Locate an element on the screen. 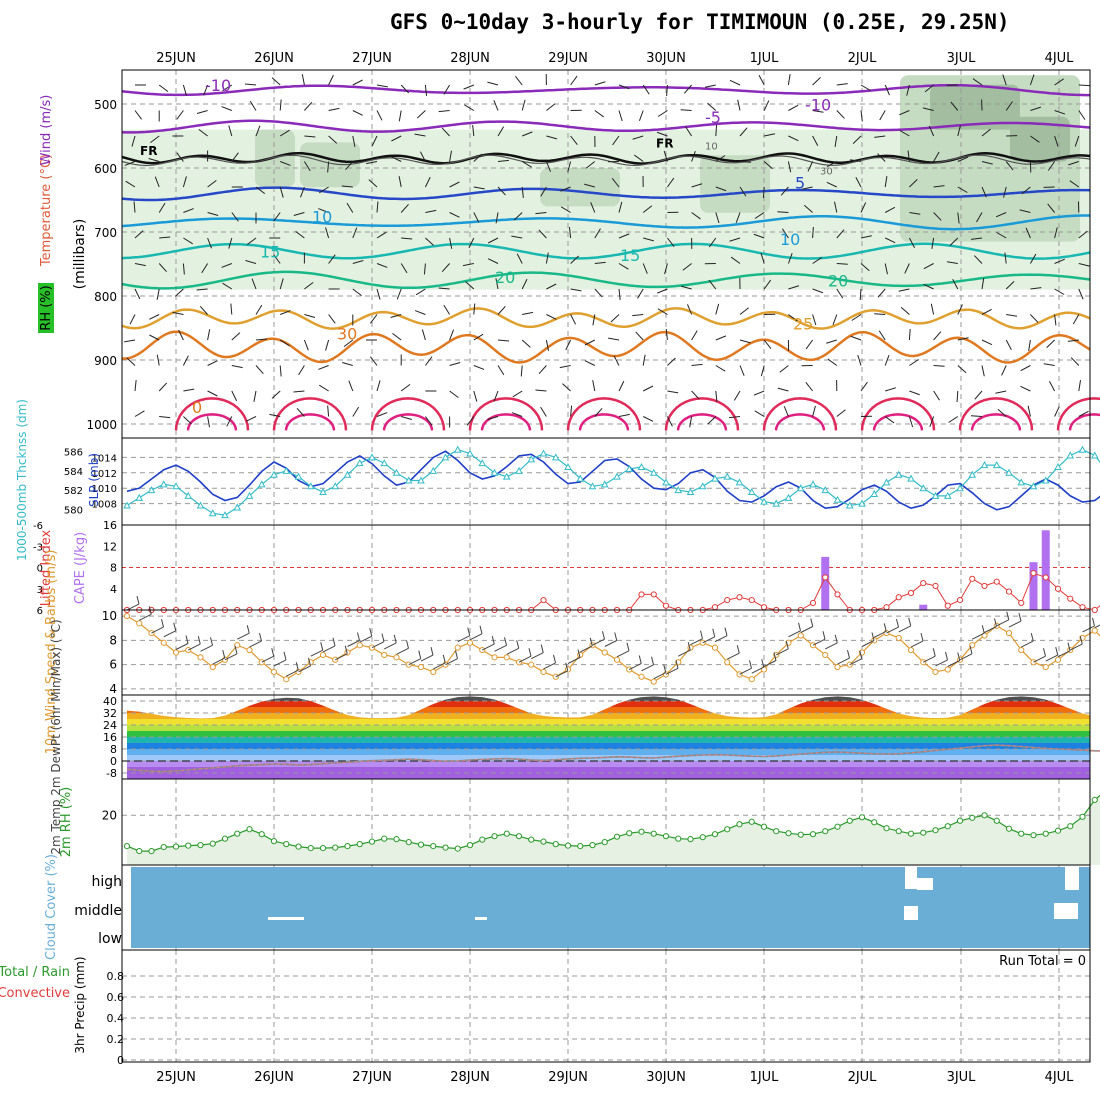  rh2m-tick-label: 20 is located at coordinates (109, 815).